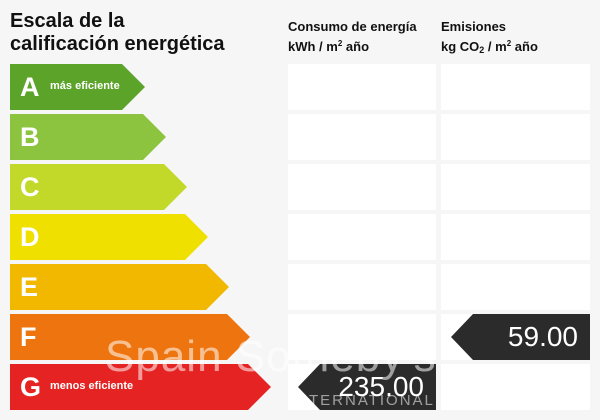  What do you see at coordinates (362, 137) in the screenshot?
I see `consumo-cell-b` at bounding box center [362, 137].